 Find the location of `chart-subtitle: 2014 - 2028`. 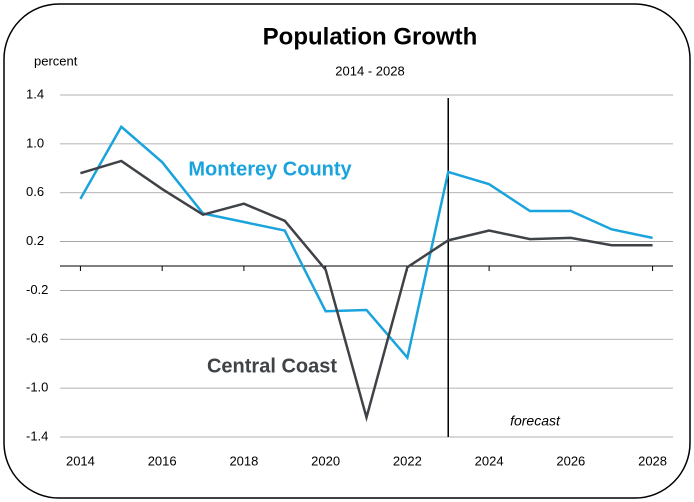

chart-subtitle: 2014 - 2028 is located at coordinates (369, 70).